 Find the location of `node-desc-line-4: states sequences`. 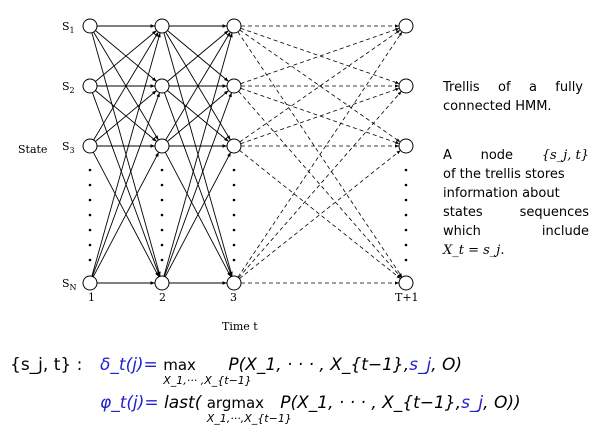

node-desc-line-4: states sequences is located at coordinates (516, 212).